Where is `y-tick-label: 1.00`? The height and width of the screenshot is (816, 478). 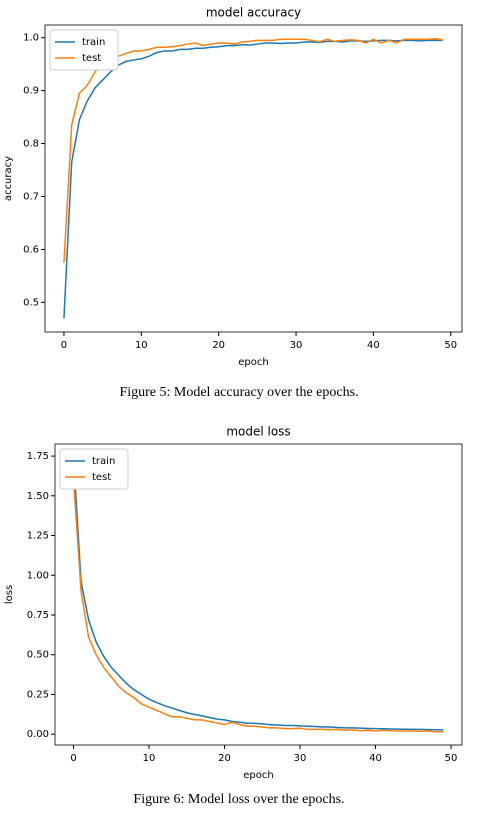
y-tick-label: 1.00 is located at coordinates (38, 575).